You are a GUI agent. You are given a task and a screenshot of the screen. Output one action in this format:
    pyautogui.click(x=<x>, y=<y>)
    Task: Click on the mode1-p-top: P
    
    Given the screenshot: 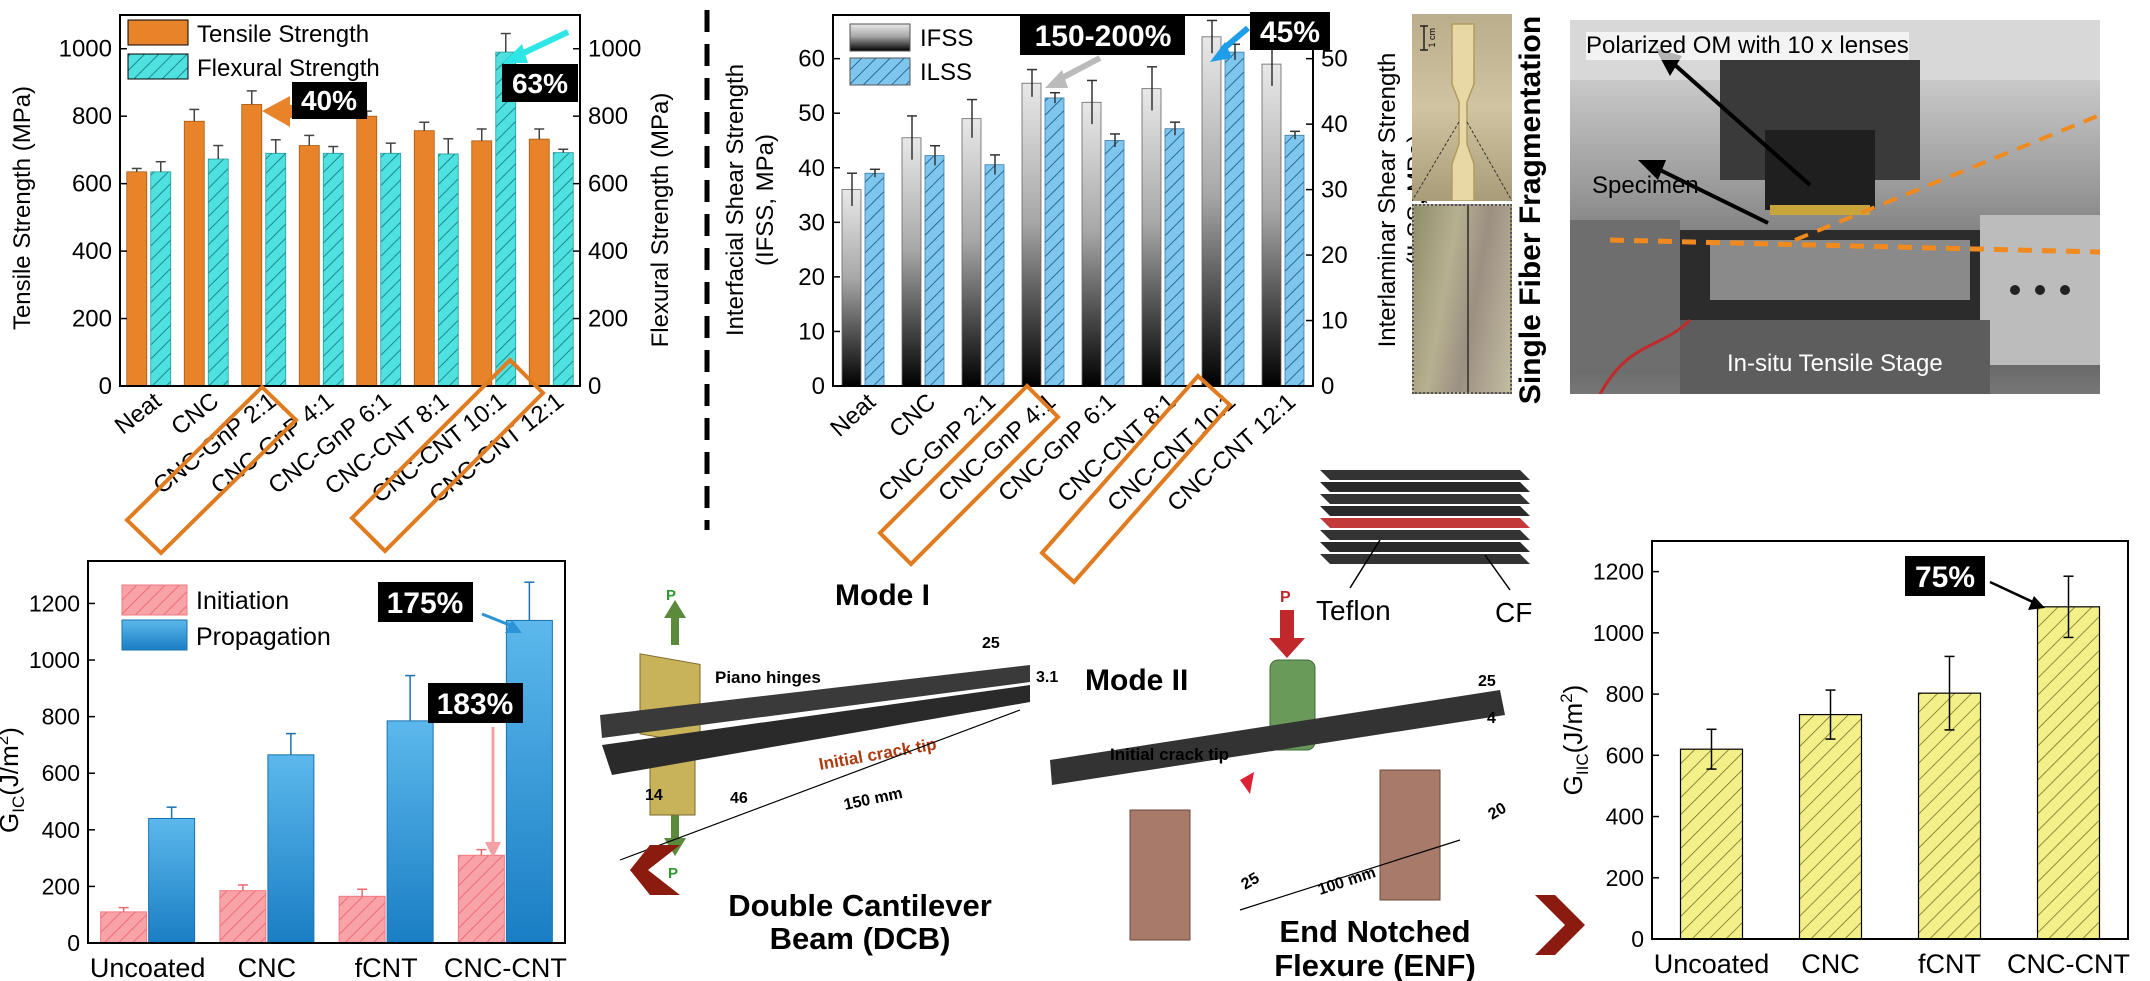 What is the action you would take?
    pyautogui.click(x=671, y=595)
    